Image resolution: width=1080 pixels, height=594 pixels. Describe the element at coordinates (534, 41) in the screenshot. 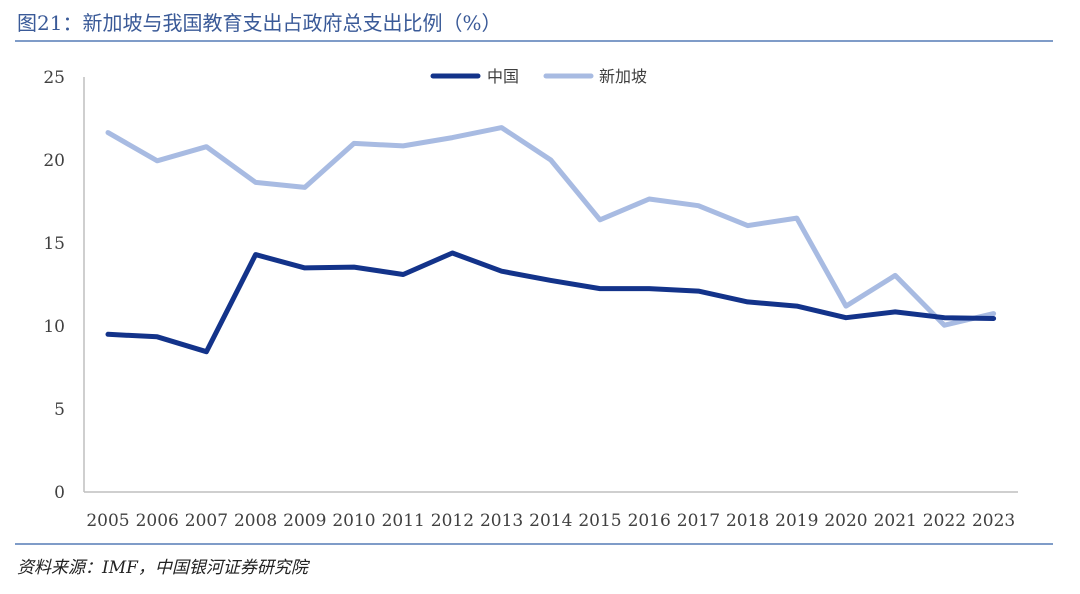

I see `title-divider` at that location.